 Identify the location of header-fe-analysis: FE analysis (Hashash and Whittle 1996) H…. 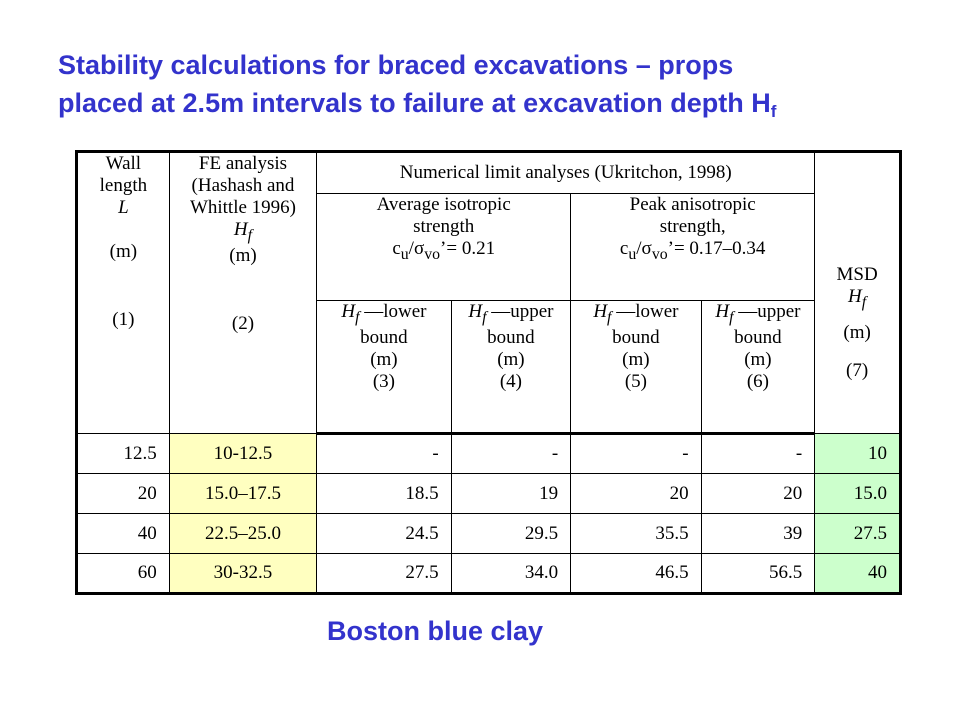
(243, 292).